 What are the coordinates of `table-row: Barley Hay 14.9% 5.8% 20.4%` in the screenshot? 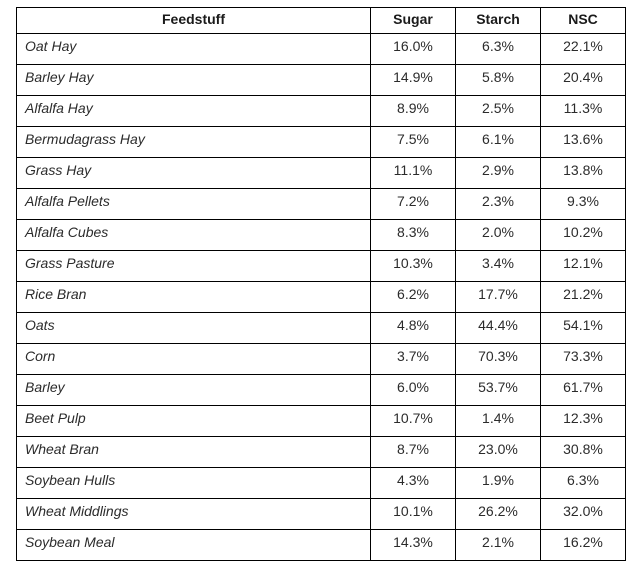 It's located at (321, 80).